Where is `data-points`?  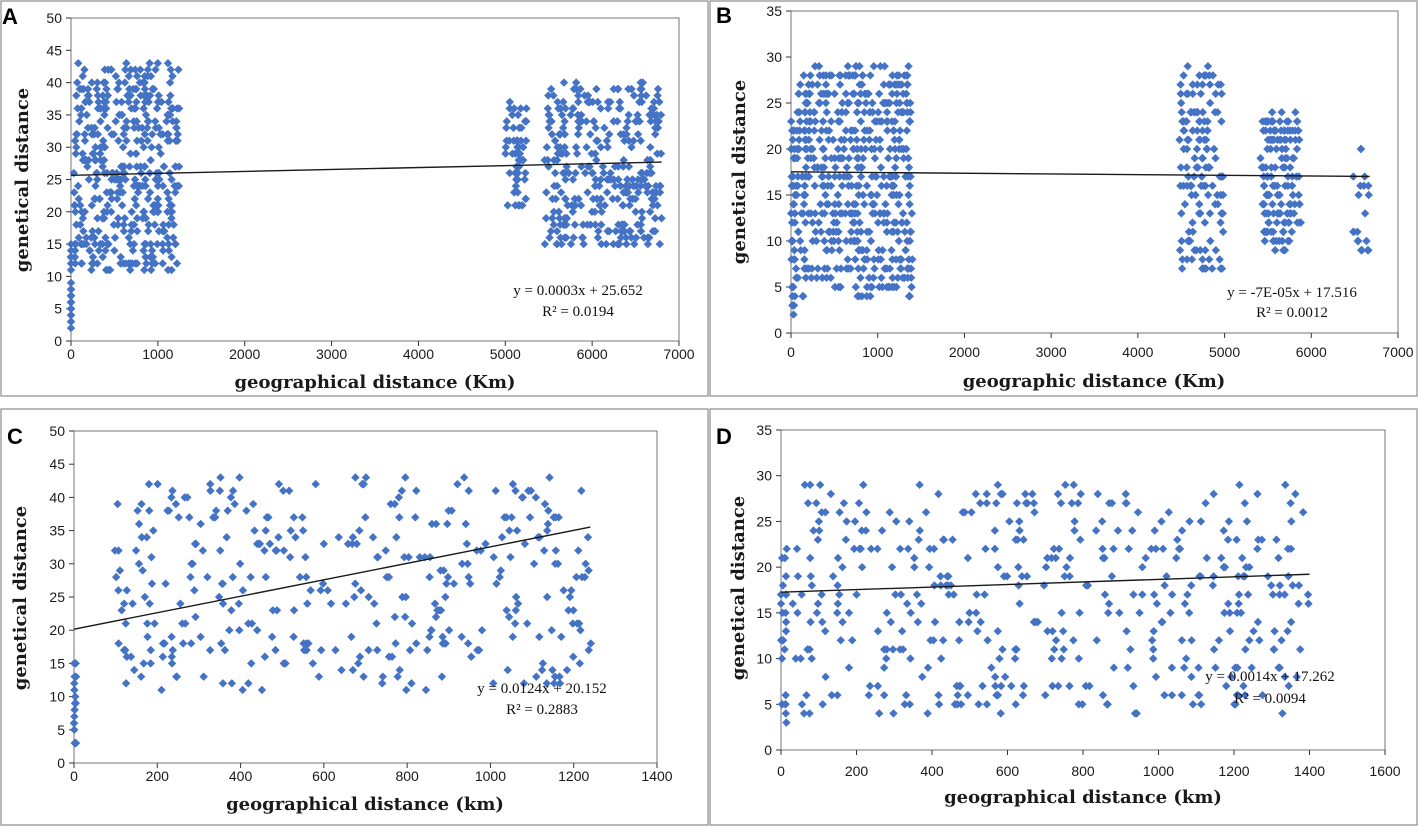
data-points is located at coordinates (332, 610).